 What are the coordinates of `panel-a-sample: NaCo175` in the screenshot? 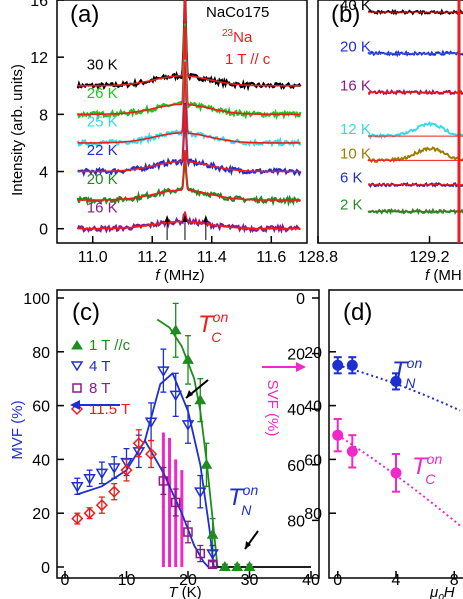 It's located at (237, 12).